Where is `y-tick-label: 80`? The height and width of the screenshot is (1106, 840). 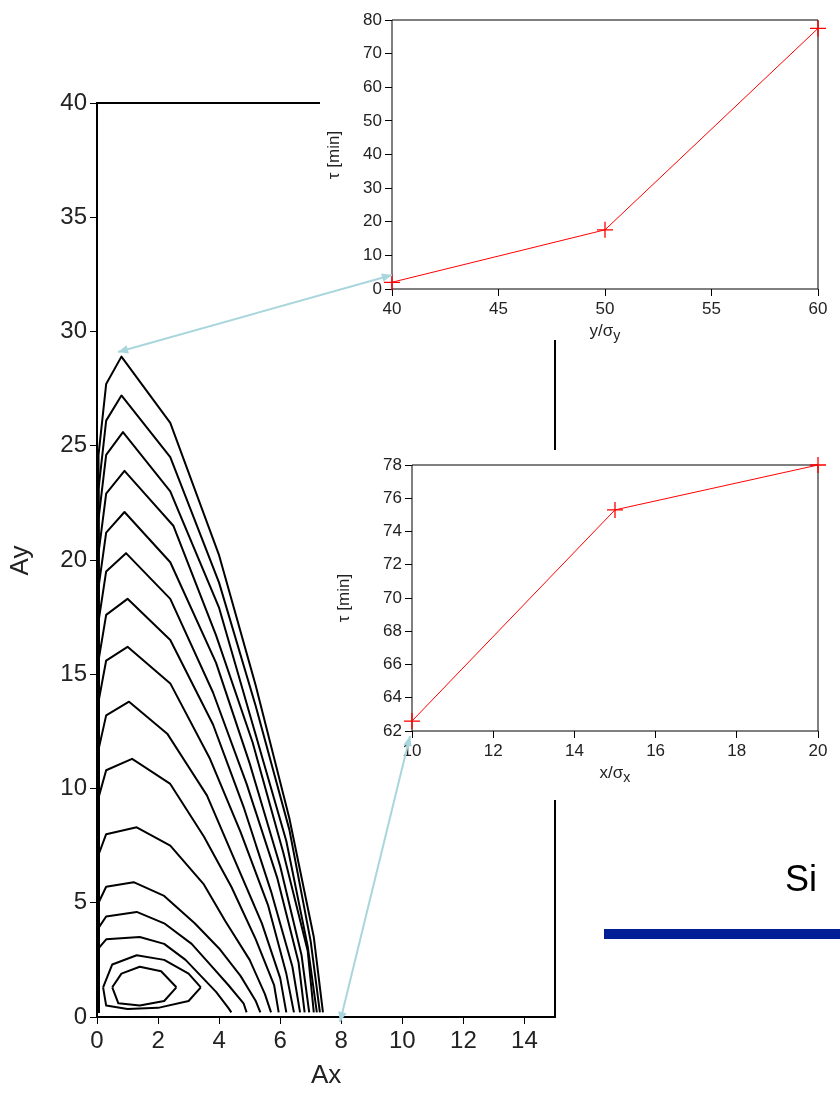 y-tick-label: 80 is located at coordinates (372, 19).